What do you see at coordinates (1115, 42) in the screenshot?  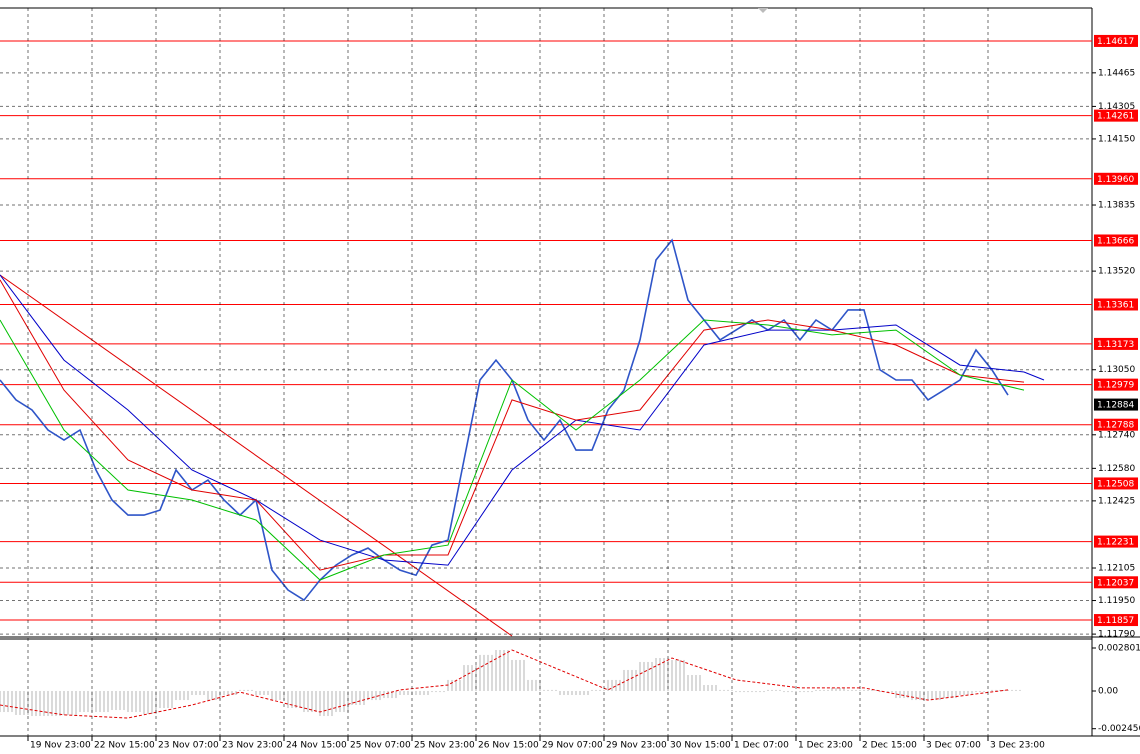 I see `level-label: 1.14617` at bounding box center [1115, 42].